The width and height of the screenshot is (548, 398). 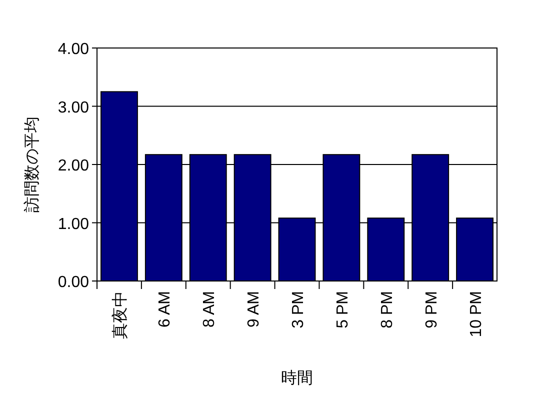 I want to click on y-tick-label: 3.00, so click(x=74, y=107).